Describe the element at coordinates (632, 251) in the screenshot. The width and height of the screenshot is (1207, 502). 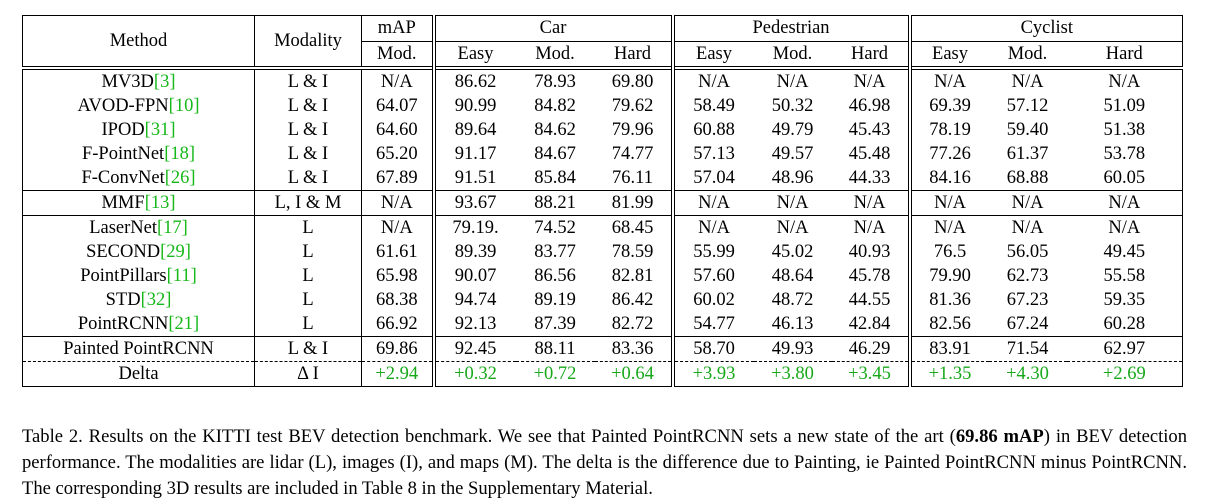
I see `value-cell: 78.59` at that location.